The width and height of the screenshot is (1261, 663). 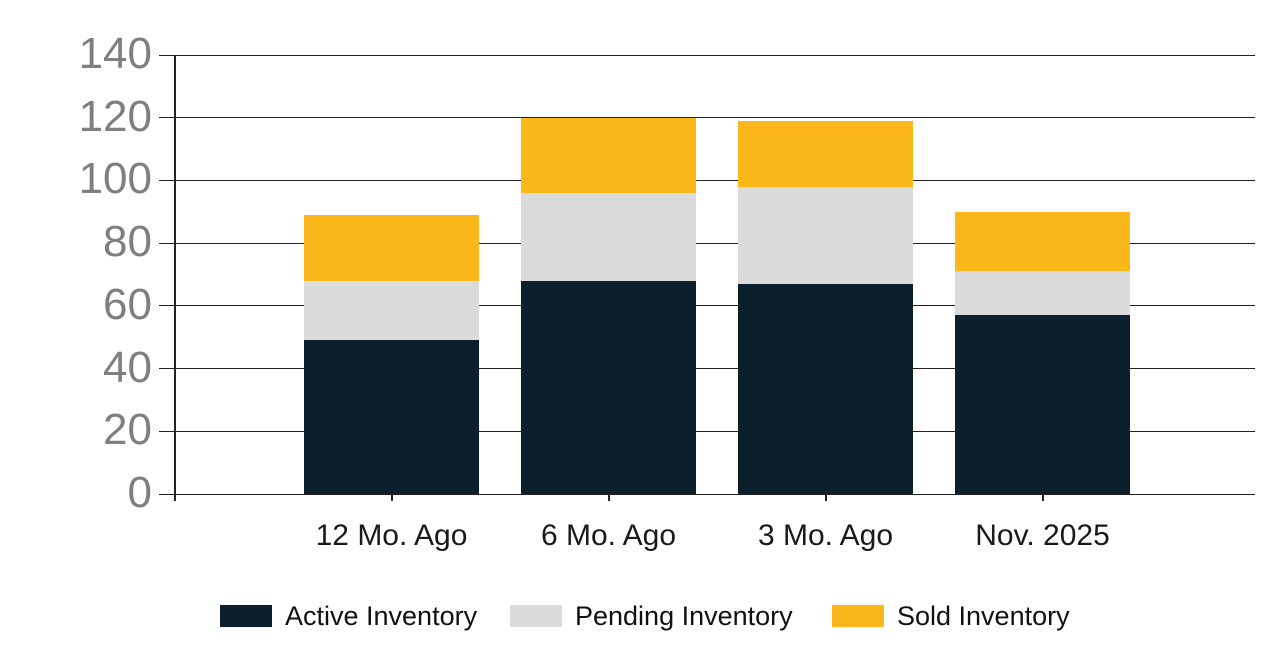 I want to click on legend-item: Active Inventory, so click(x=349, y=615).